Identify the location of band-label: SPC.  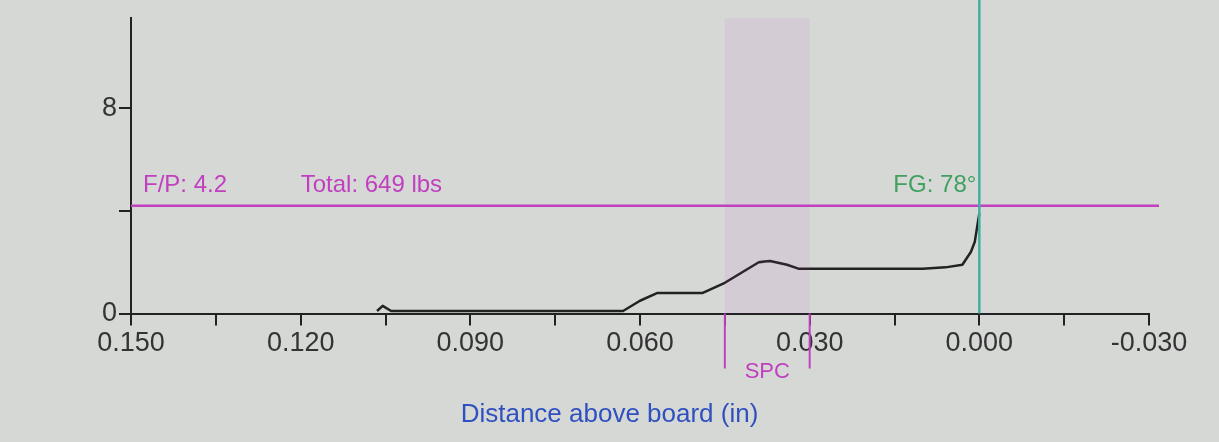
(767, 370).